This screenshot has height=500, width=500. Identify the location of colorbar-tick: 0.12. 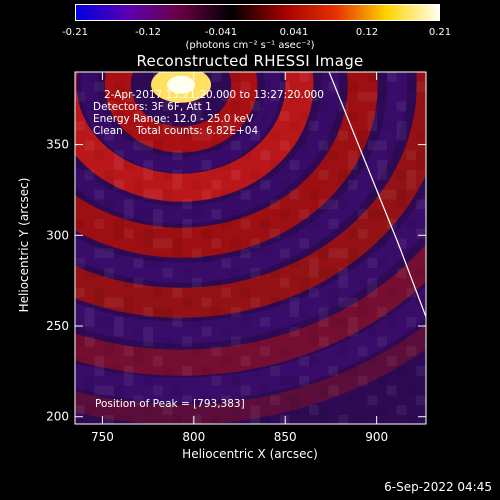
(367, 32).